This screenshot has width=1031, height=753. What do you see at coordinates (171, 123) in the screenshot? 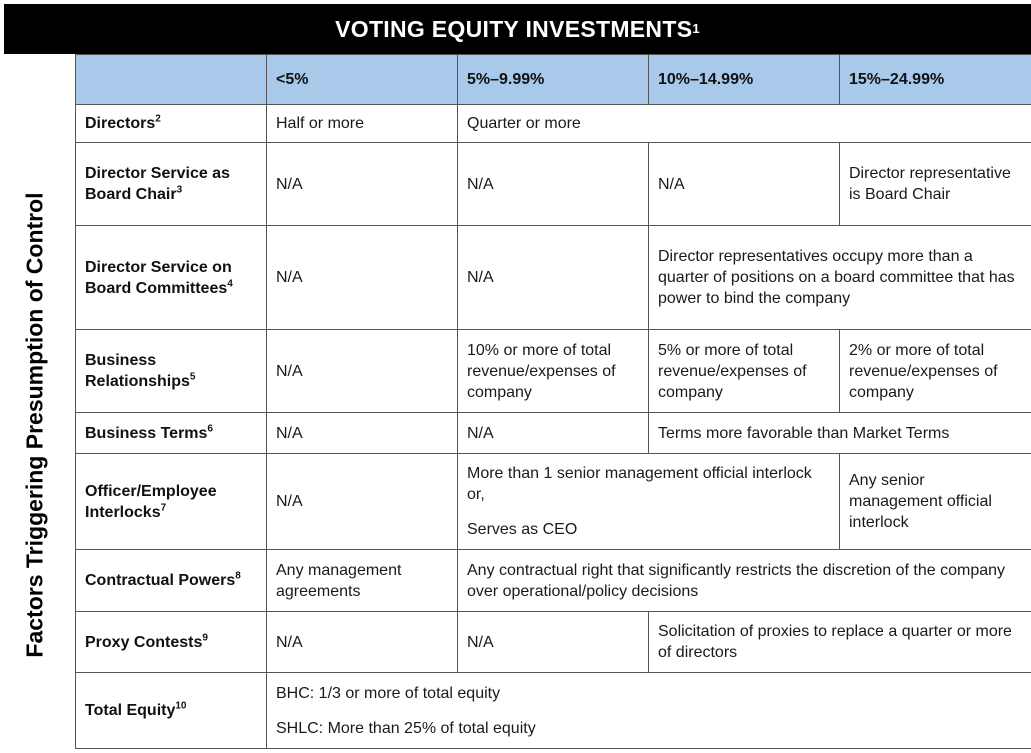
I see `row-label: Directors2` at bounding box center [171, 123].